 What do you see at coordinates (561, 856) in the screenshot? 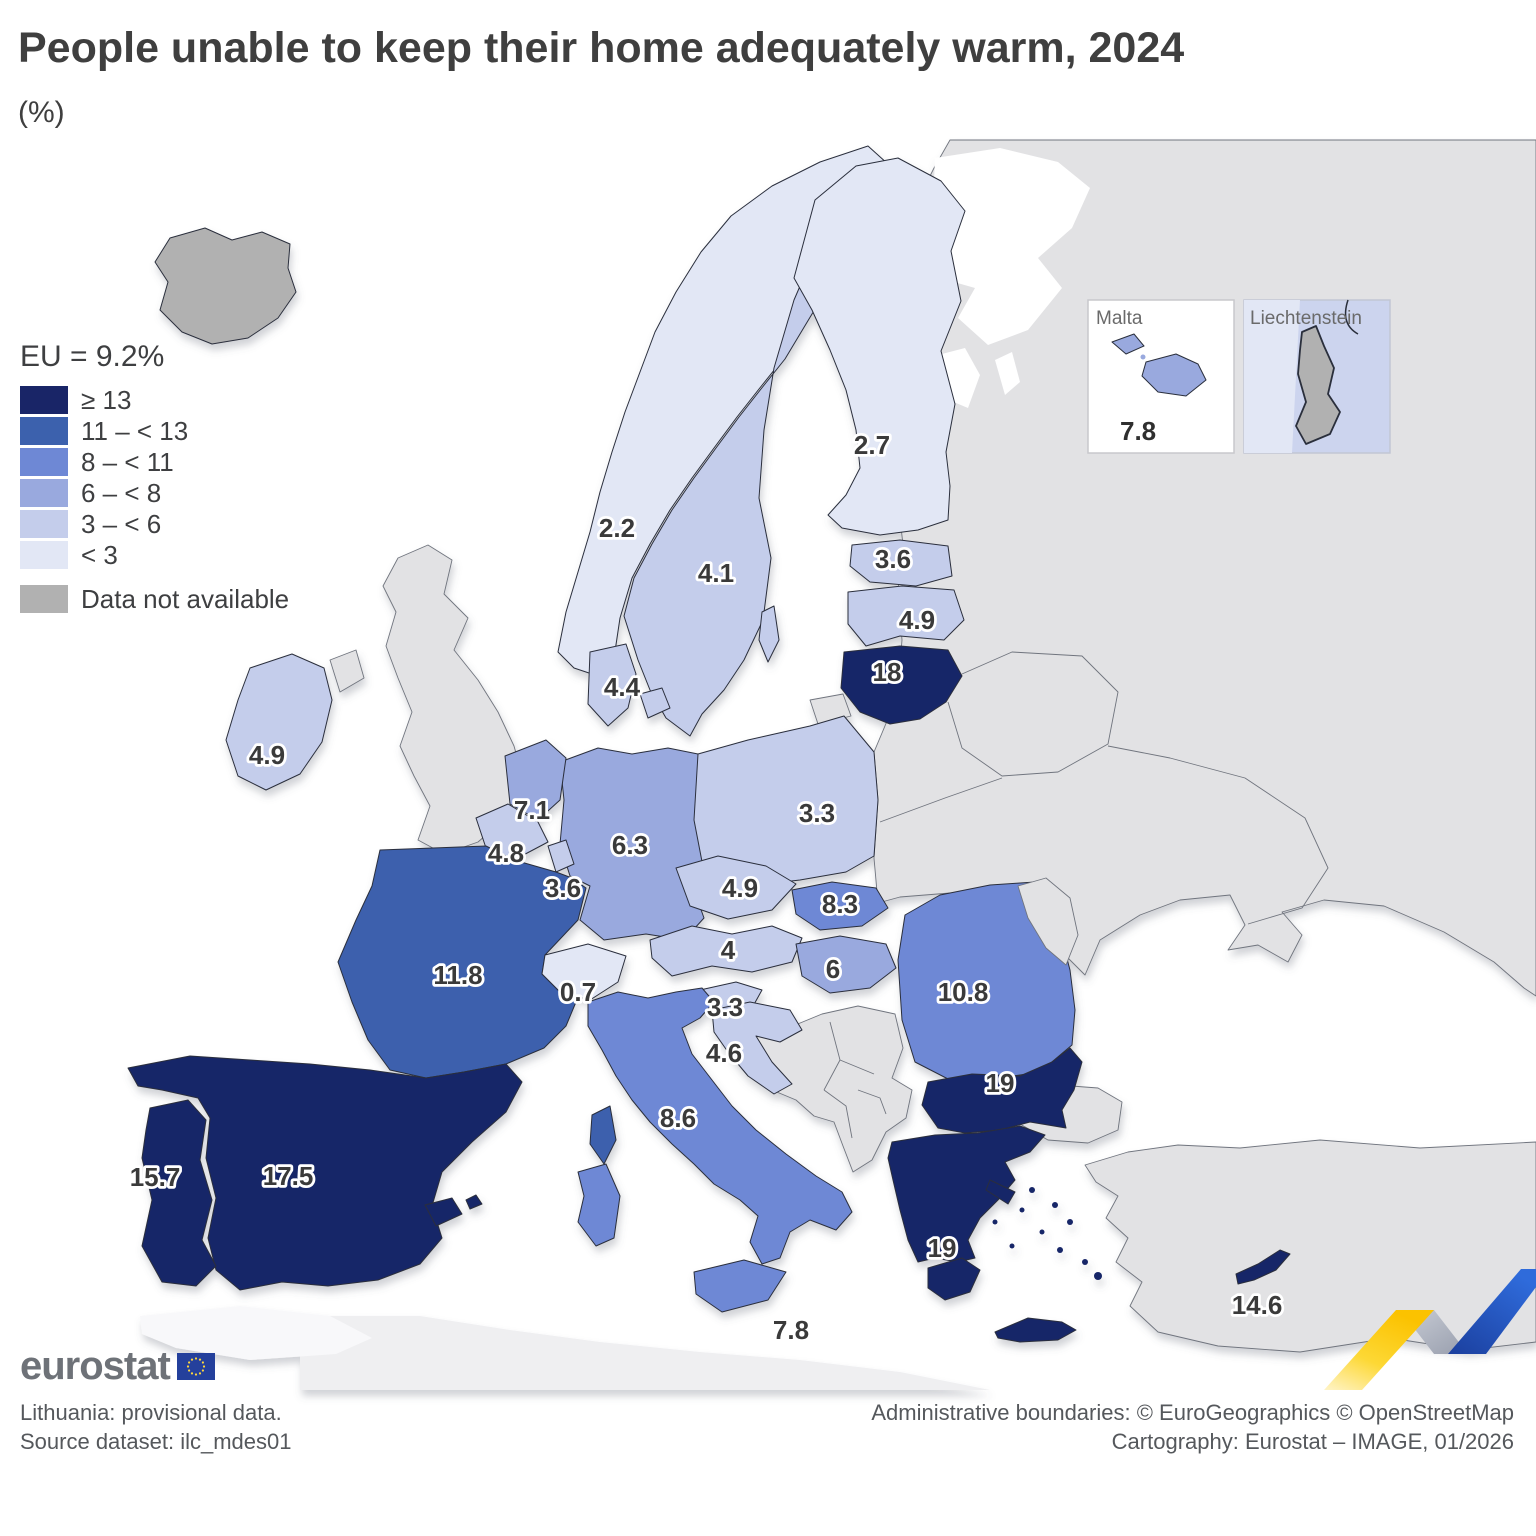
I see `country-luxembourg` at bounding box center [561, 856].